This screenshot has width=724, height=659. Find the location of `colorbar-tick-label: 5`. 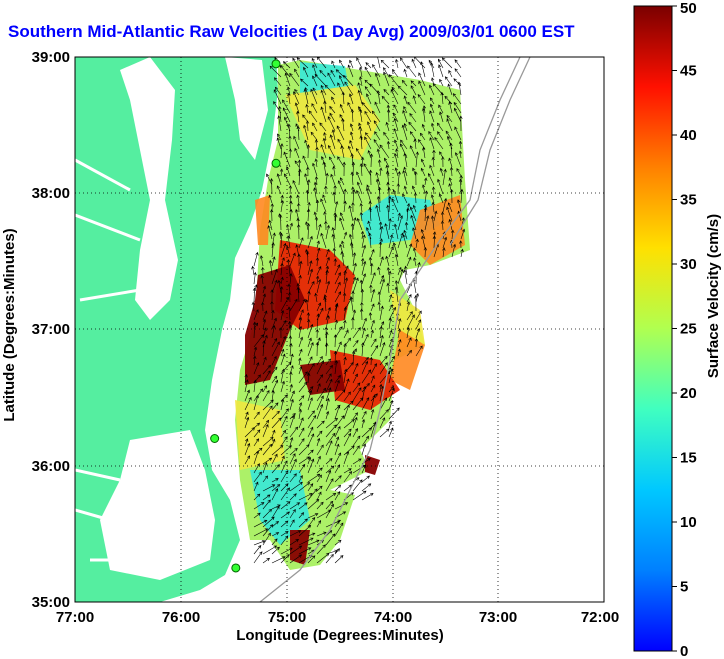

colorbar-tick-label: 5 is located at coordinates (684, 587).